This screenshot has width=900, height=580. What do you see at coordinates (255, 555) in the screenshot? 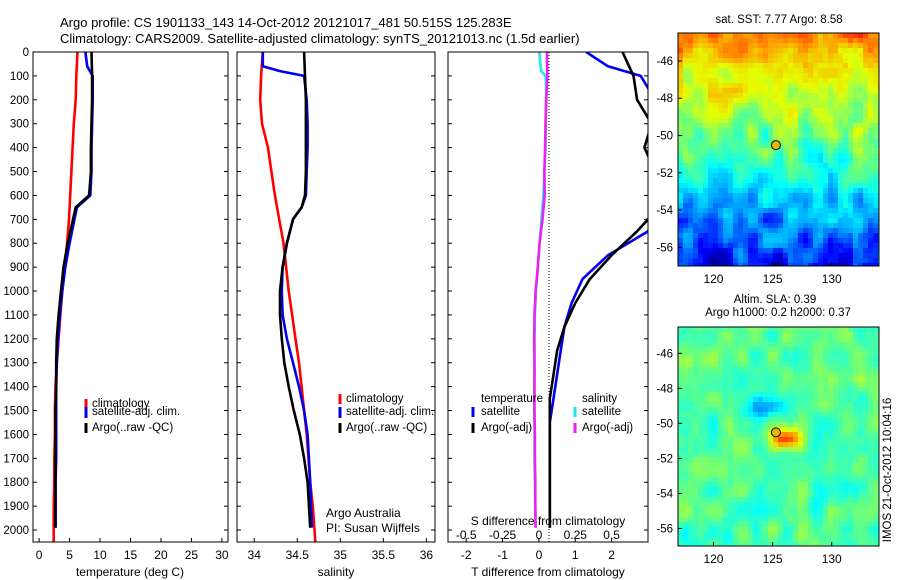
I see `salinity-x-tick-label: 34` at bounding box center [255, 555].